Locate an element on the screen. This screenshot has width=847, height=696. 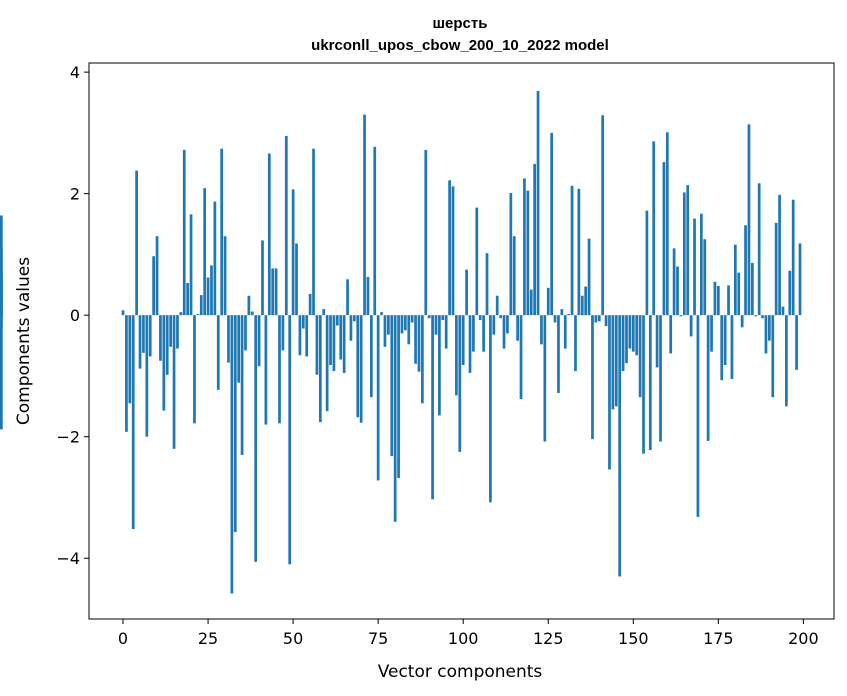
y-axis-ticks: −4 −2 0 2 4 is located at coordinates (72, 315).